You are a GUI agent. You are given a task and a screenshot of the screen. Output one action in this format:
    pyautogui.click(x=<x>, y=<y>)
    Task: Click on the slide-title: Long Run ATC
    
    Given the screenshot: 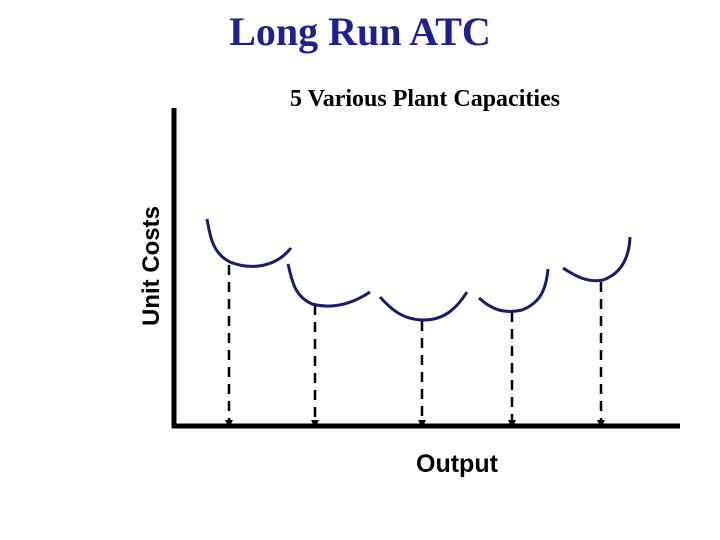 What is the action you would take?
    pyautogui.click(x=360, y=31)
    